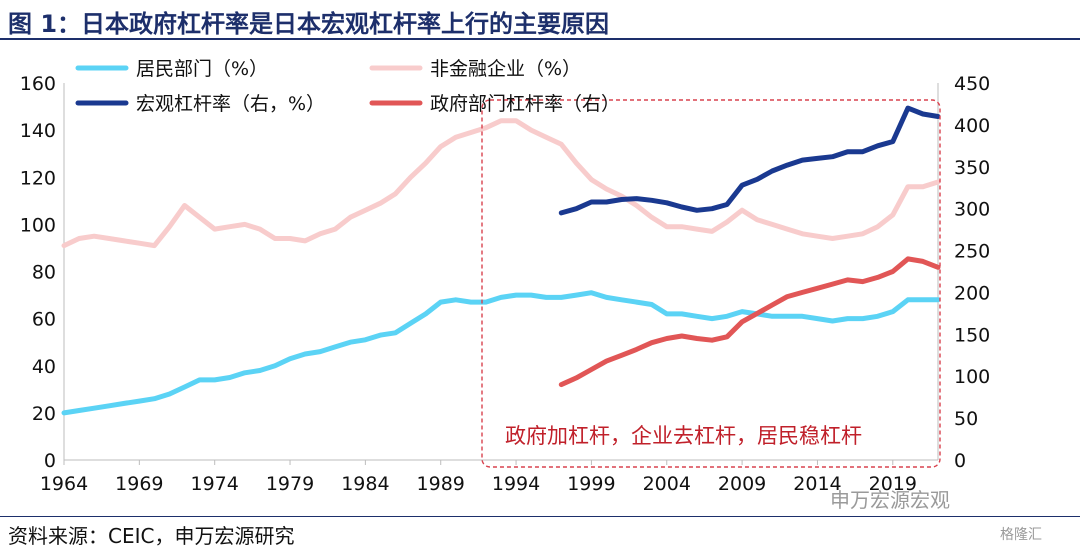 This screenshot has width=1080, height=549. What do you see at coordinates (44, 273) in the screenshot?
I see `y-left-tick-label: 80` at bounding box center [44, 273].